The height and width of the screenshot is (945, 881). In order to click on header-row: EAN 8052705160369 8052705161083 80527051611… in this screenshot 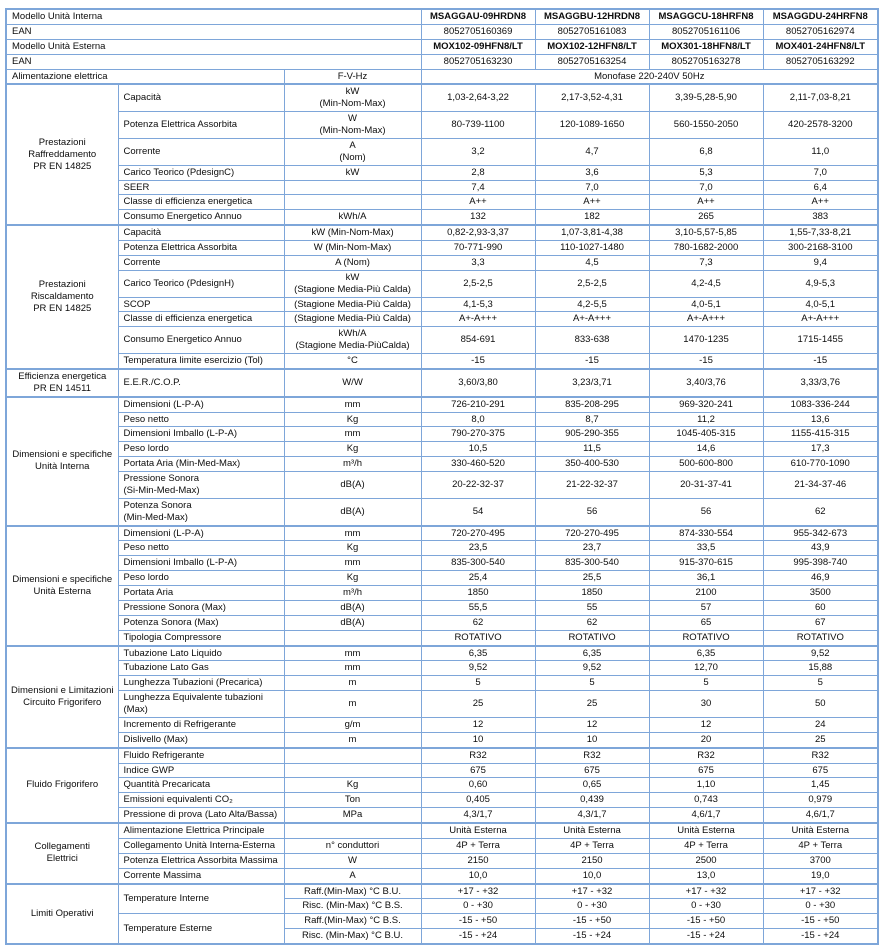, I will do `click(442, 31)`.